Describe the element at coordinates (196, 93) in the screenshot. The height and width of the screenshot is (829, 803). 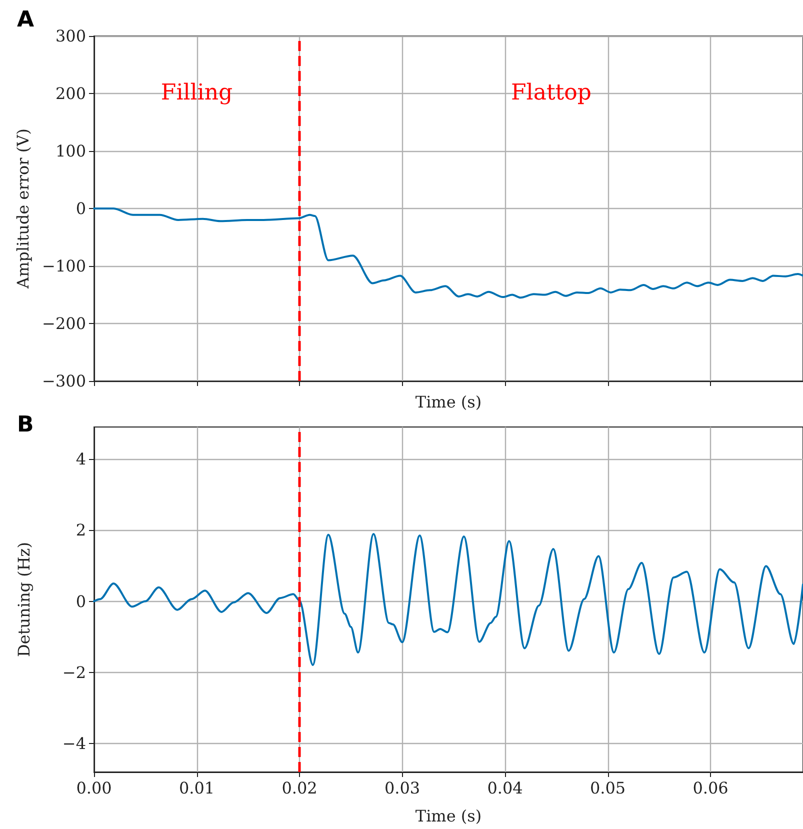
I see `annotation: Filling` at that location.